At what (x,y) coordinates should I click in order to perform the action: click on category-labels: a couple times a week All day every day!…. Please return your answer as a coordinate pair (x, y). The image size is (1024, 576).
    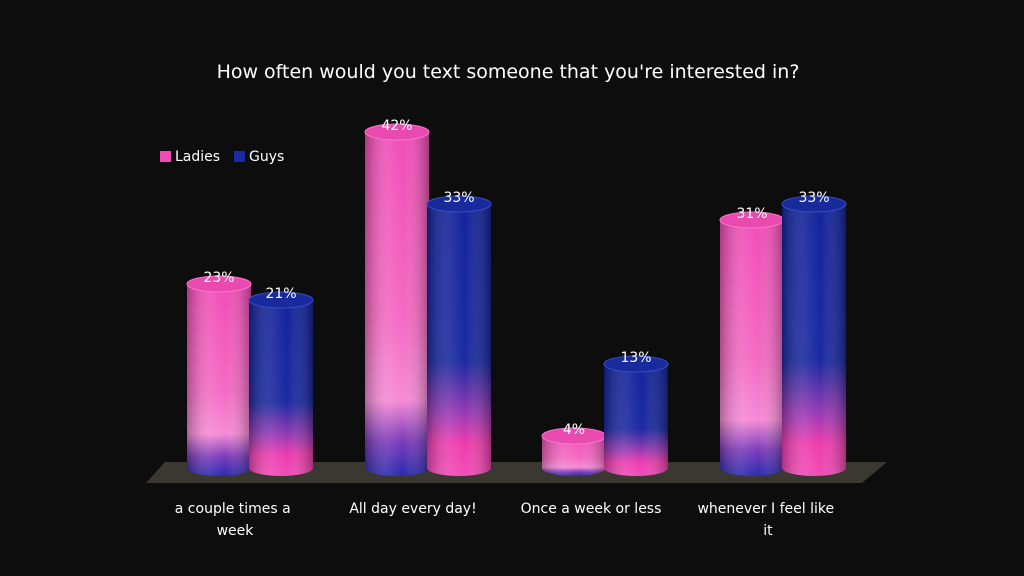
    Looking at the image, I should click on (506, 520).